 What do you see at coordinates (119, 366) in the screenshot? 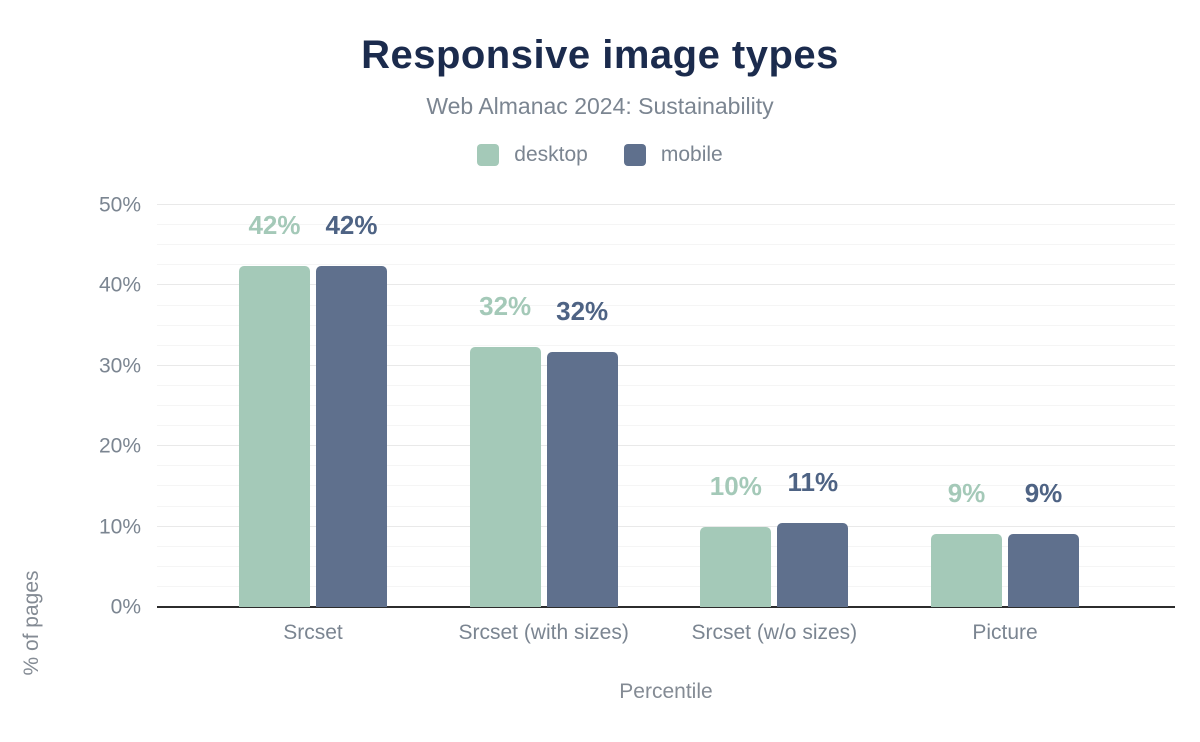
I see `y-tick-label: 30%` at bounding box center [119, 366].